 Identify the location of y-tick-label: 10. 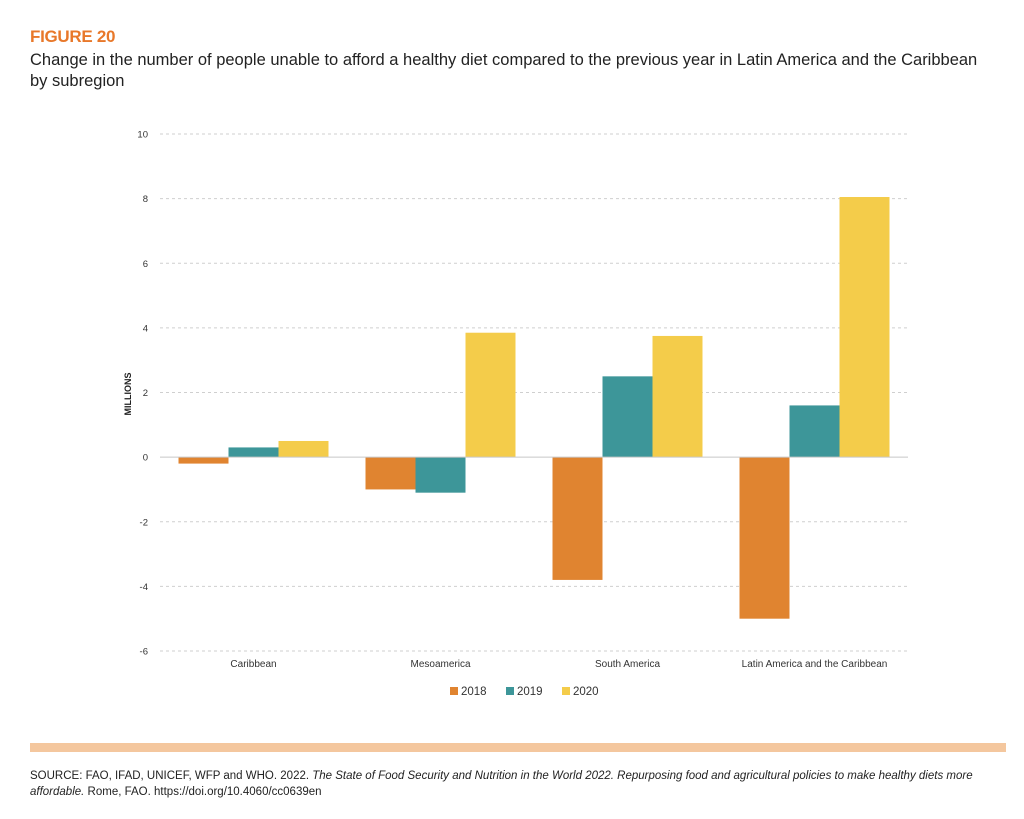
(142, 135).